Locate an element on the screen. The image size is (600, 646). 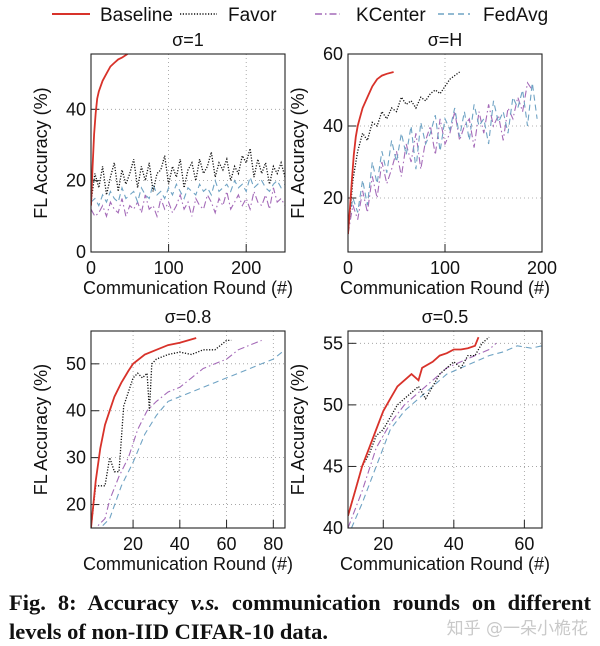
legend-item-favor: Favor is located at coordinates (228, 15).